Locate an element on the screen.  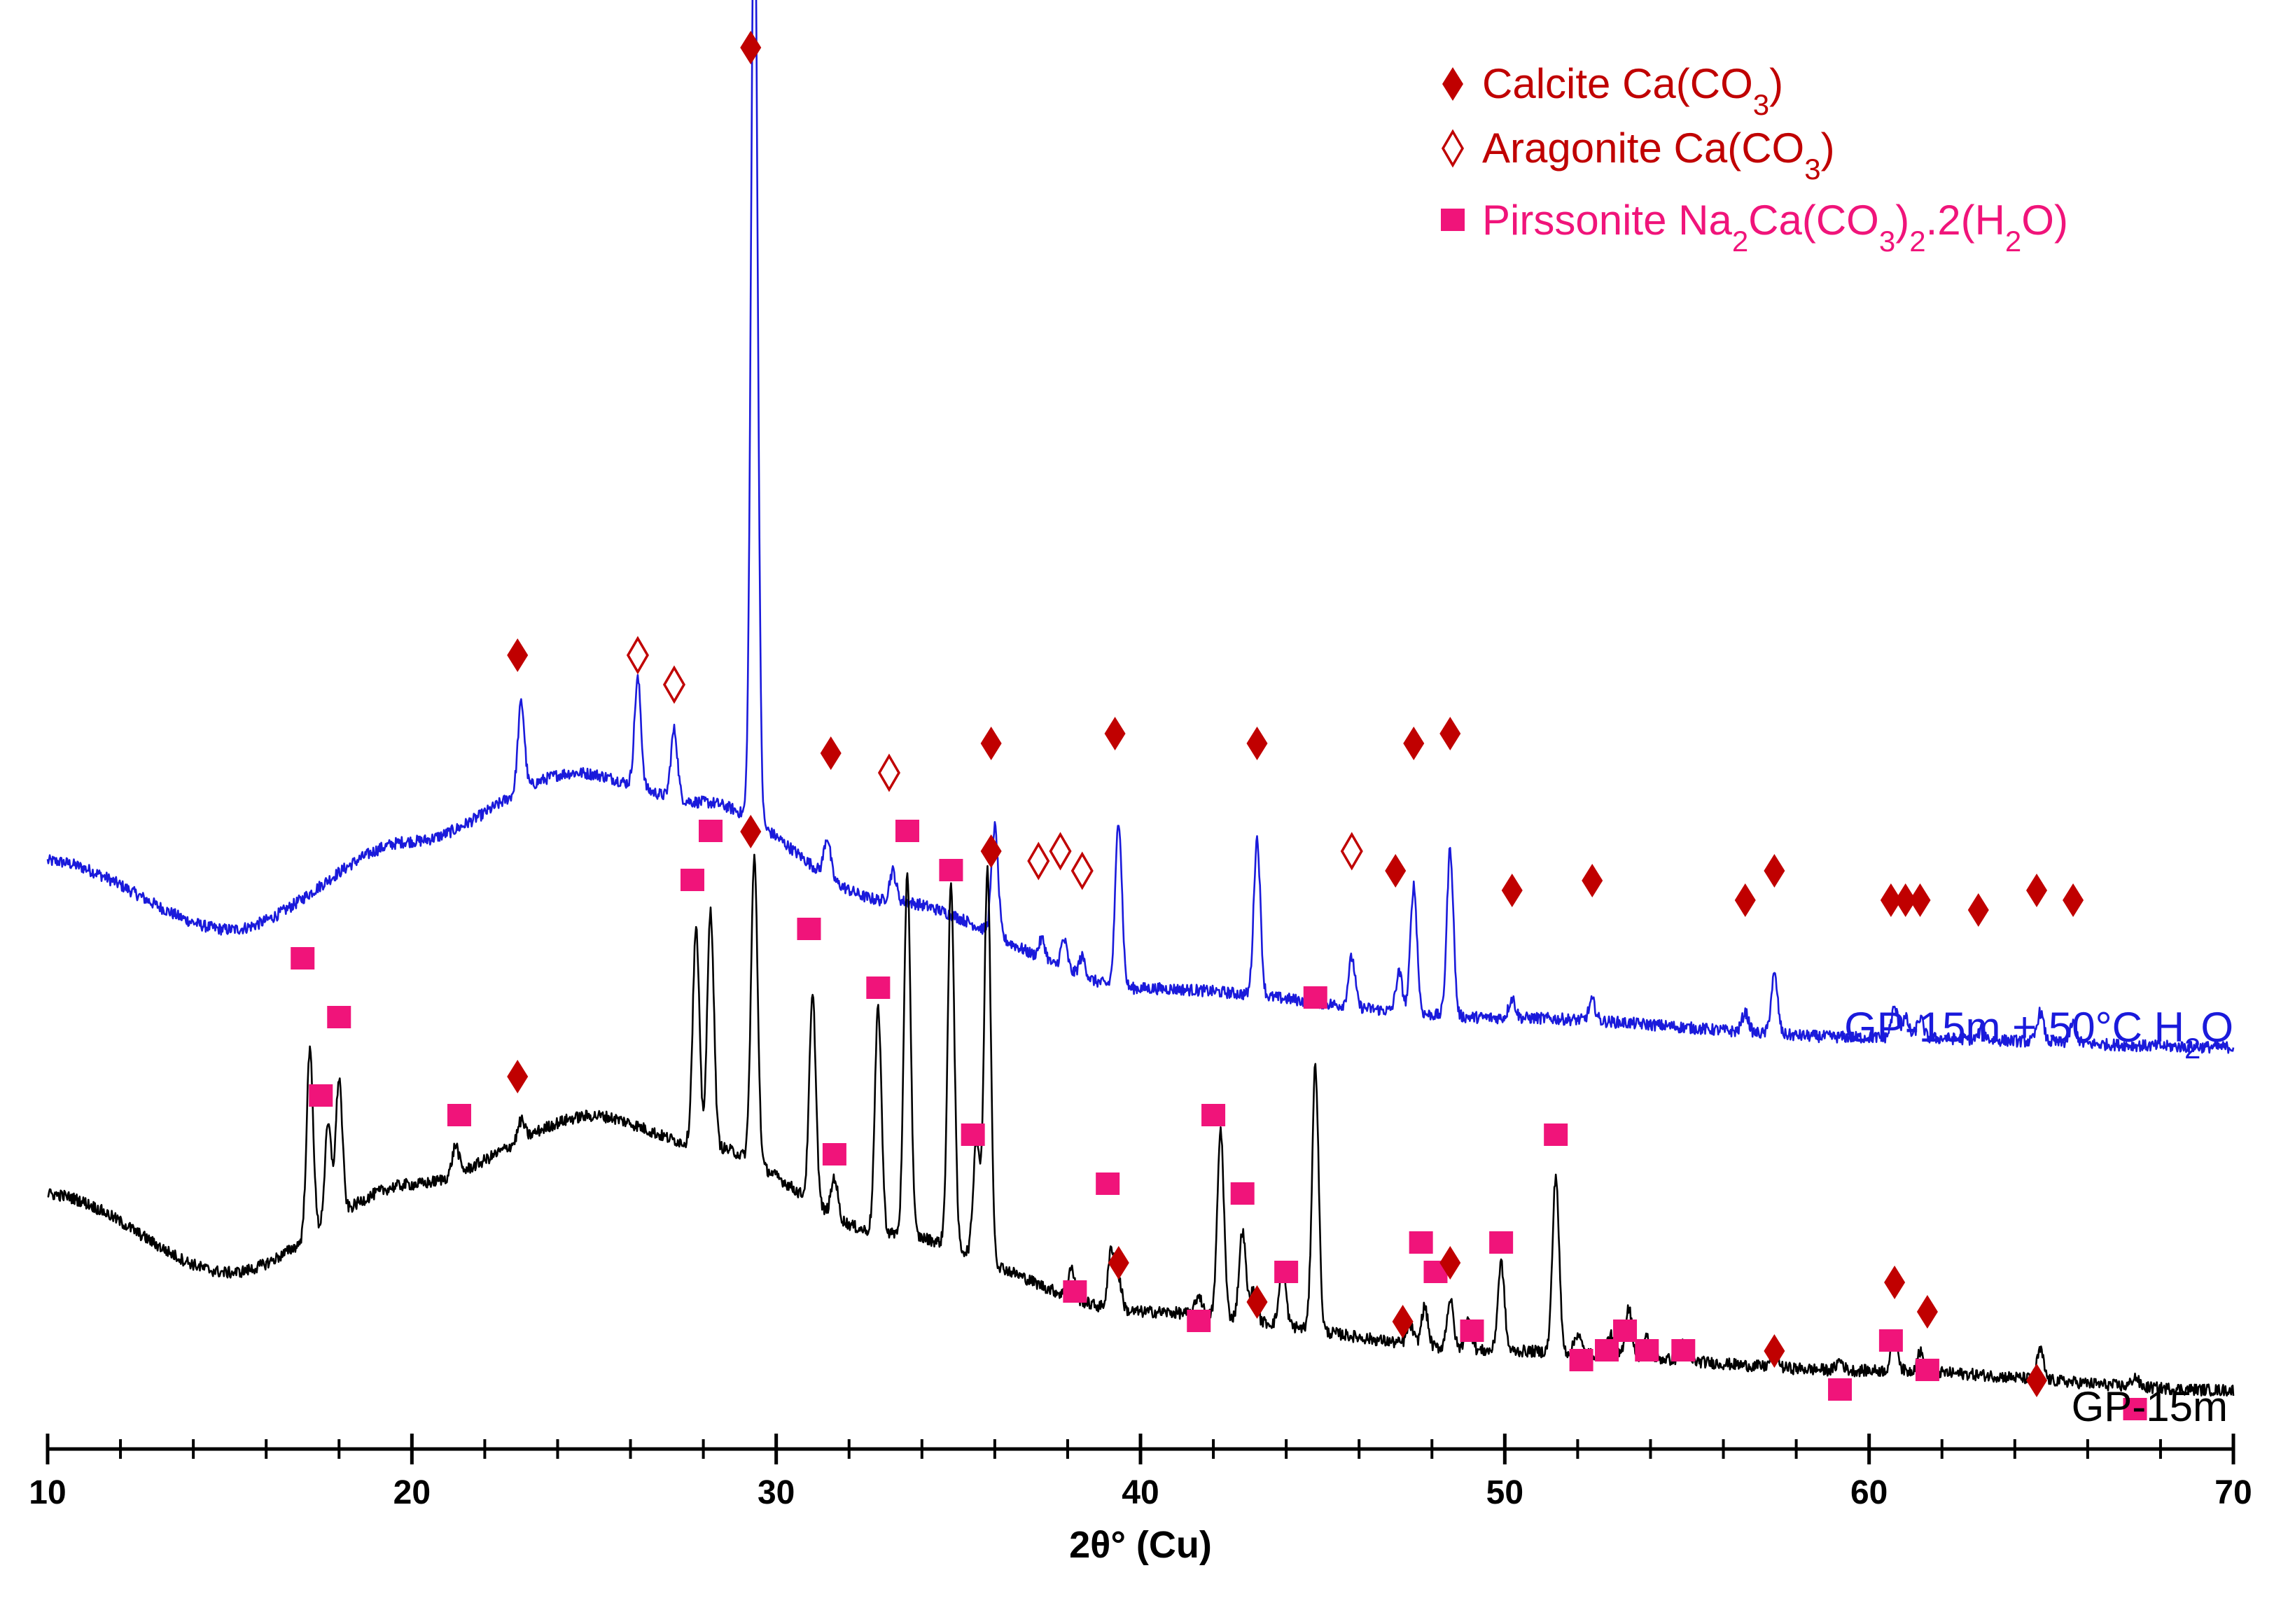
pirssonite-legend-marker is located at coordinates (1453, 220).